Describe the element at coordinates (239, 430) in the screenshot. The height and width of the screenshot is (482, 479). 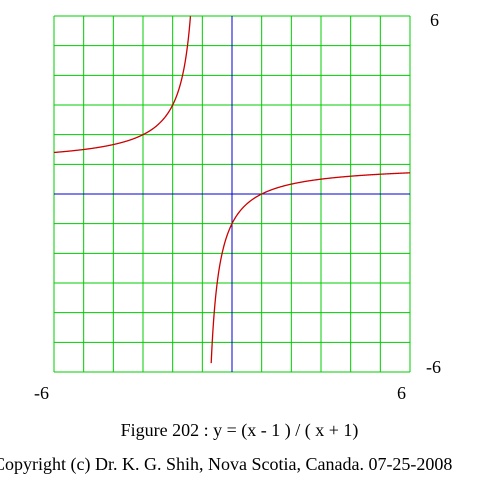
I see `figure-caption: Figure 202 : y = (x - 1 ) / ( x + 1)` at that location.